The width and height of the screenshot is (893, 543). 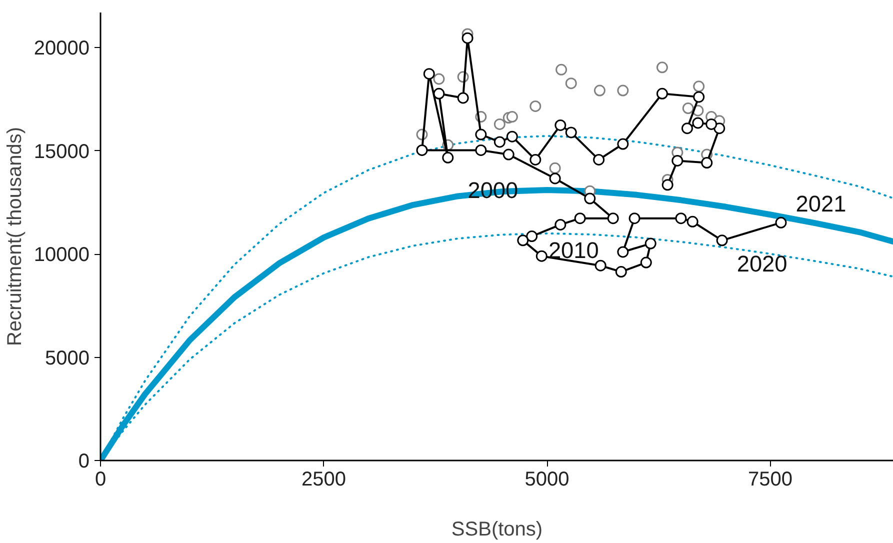 I want to click on y-tick-label: 15000, so click(x=62, y=151).